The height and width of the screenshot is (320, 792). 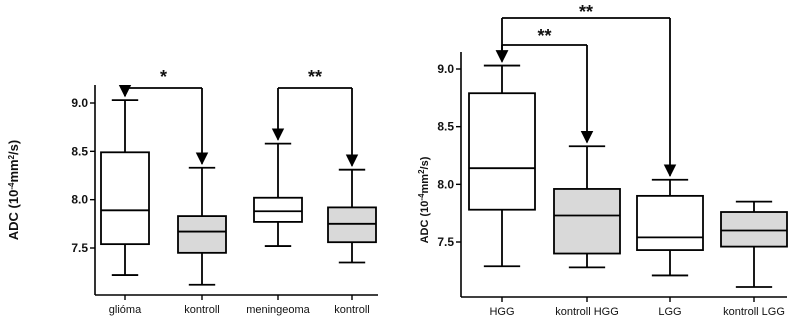 What do you see at coordinates (278, 310) in the screenshot?
I see `x-category-label: meningeoma` at bounding box center [278, 310].